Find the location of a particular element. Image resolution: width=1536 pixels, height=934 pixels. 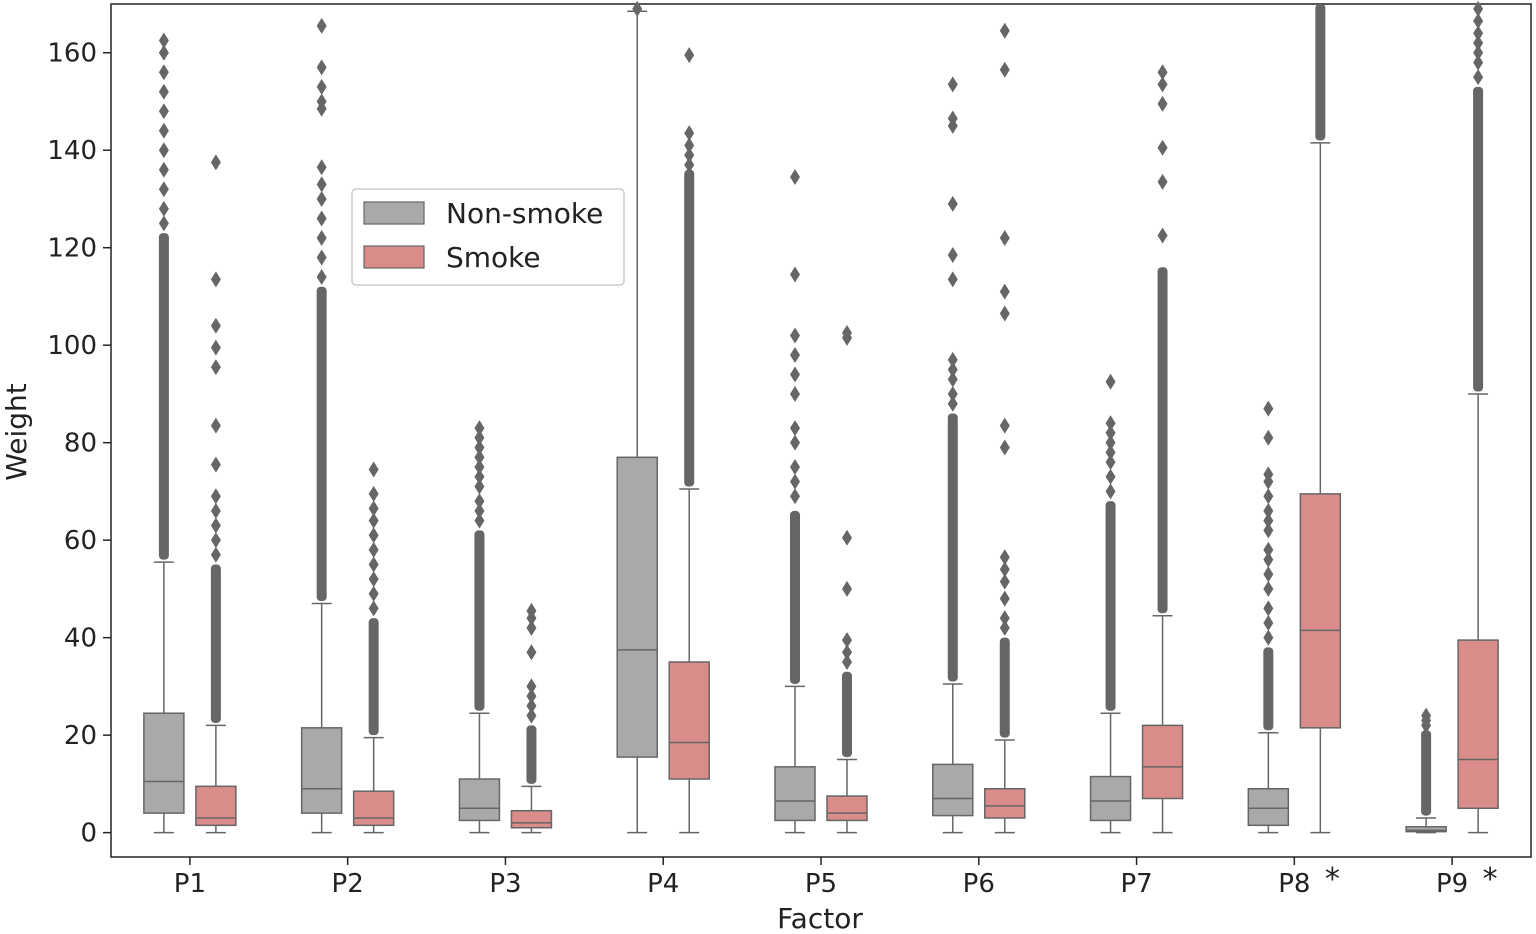

box-p9-non-smoke is located at coordinates (1426, 770).